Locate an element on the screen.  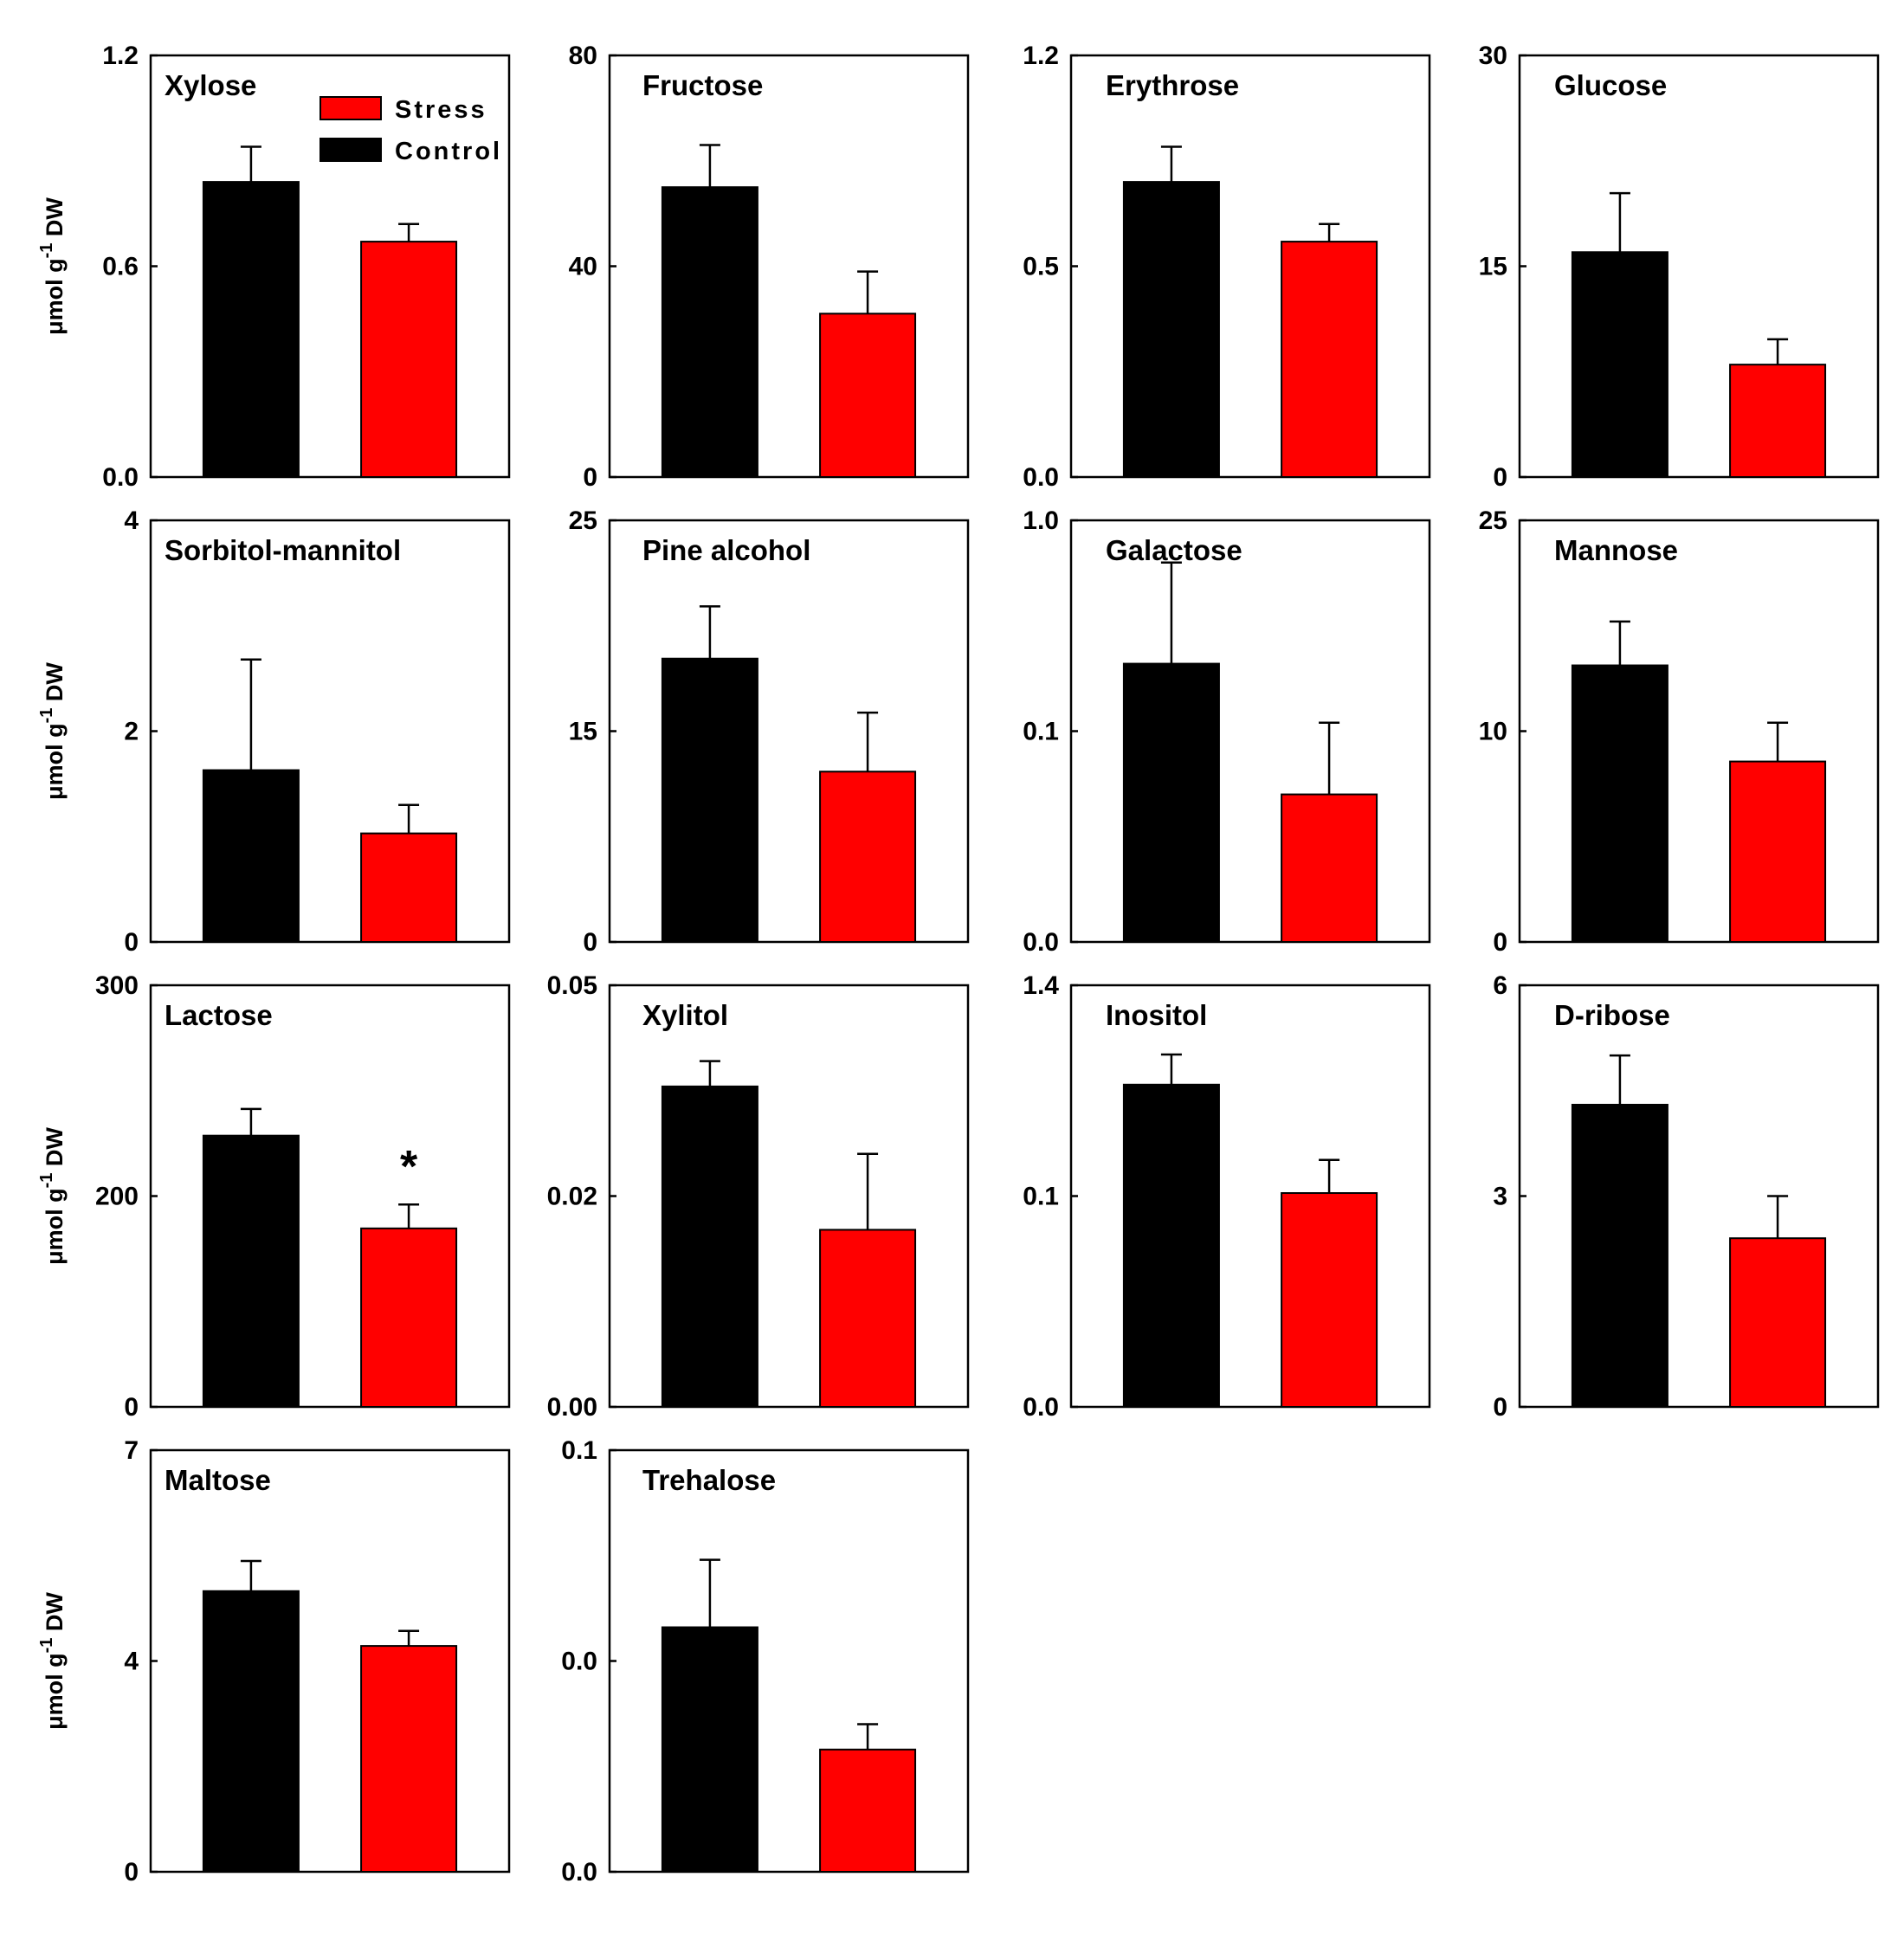
panel-lactose: 0 200 300 Lactose * μmol g-1 DW is located at coordinates (274, 1196).